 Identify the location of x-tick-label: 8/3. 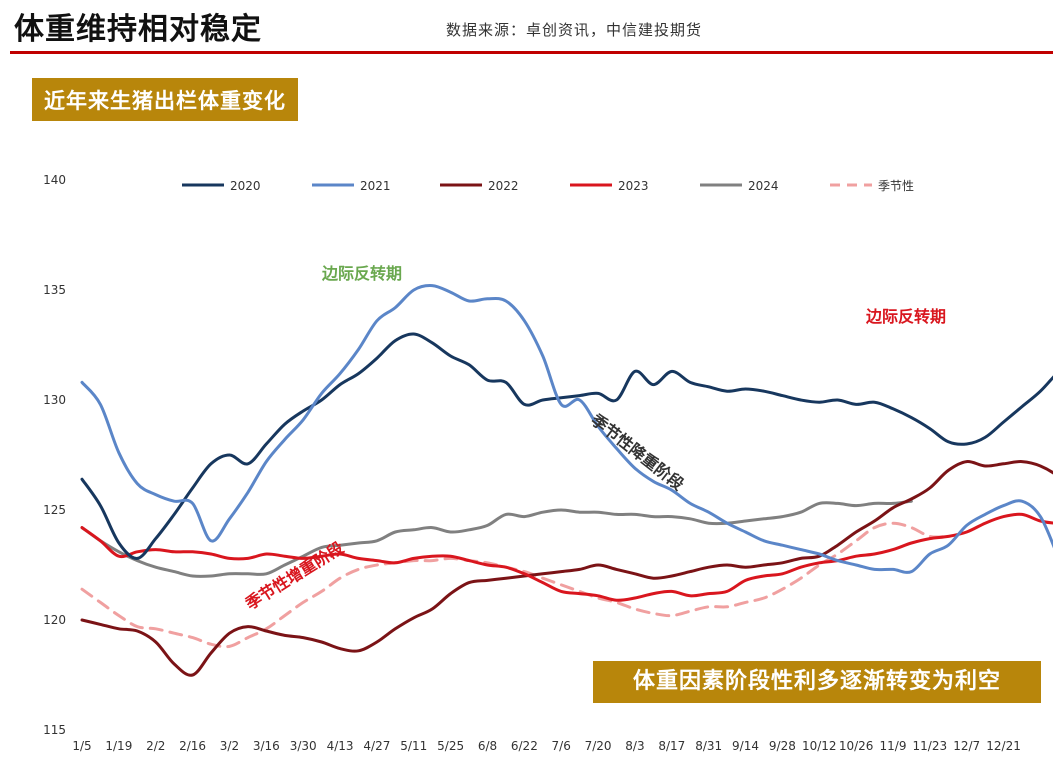
(634, 746).